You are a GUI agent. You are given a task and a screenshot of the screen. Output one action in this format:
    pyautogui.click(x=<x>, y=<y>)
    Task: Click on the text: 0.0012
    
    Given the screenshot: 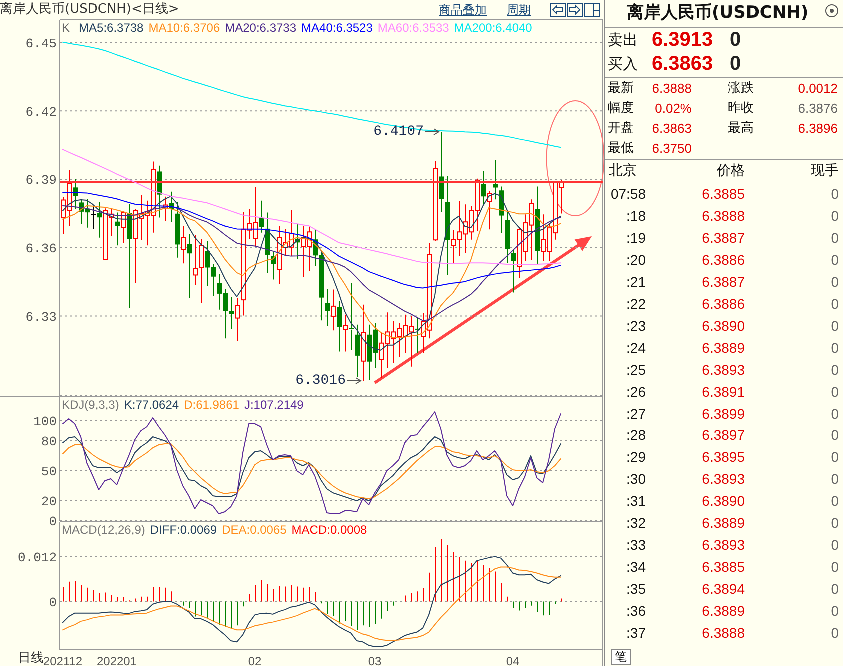 What is the action you would take?
    pyautogui.click(x=818, y=89)
    